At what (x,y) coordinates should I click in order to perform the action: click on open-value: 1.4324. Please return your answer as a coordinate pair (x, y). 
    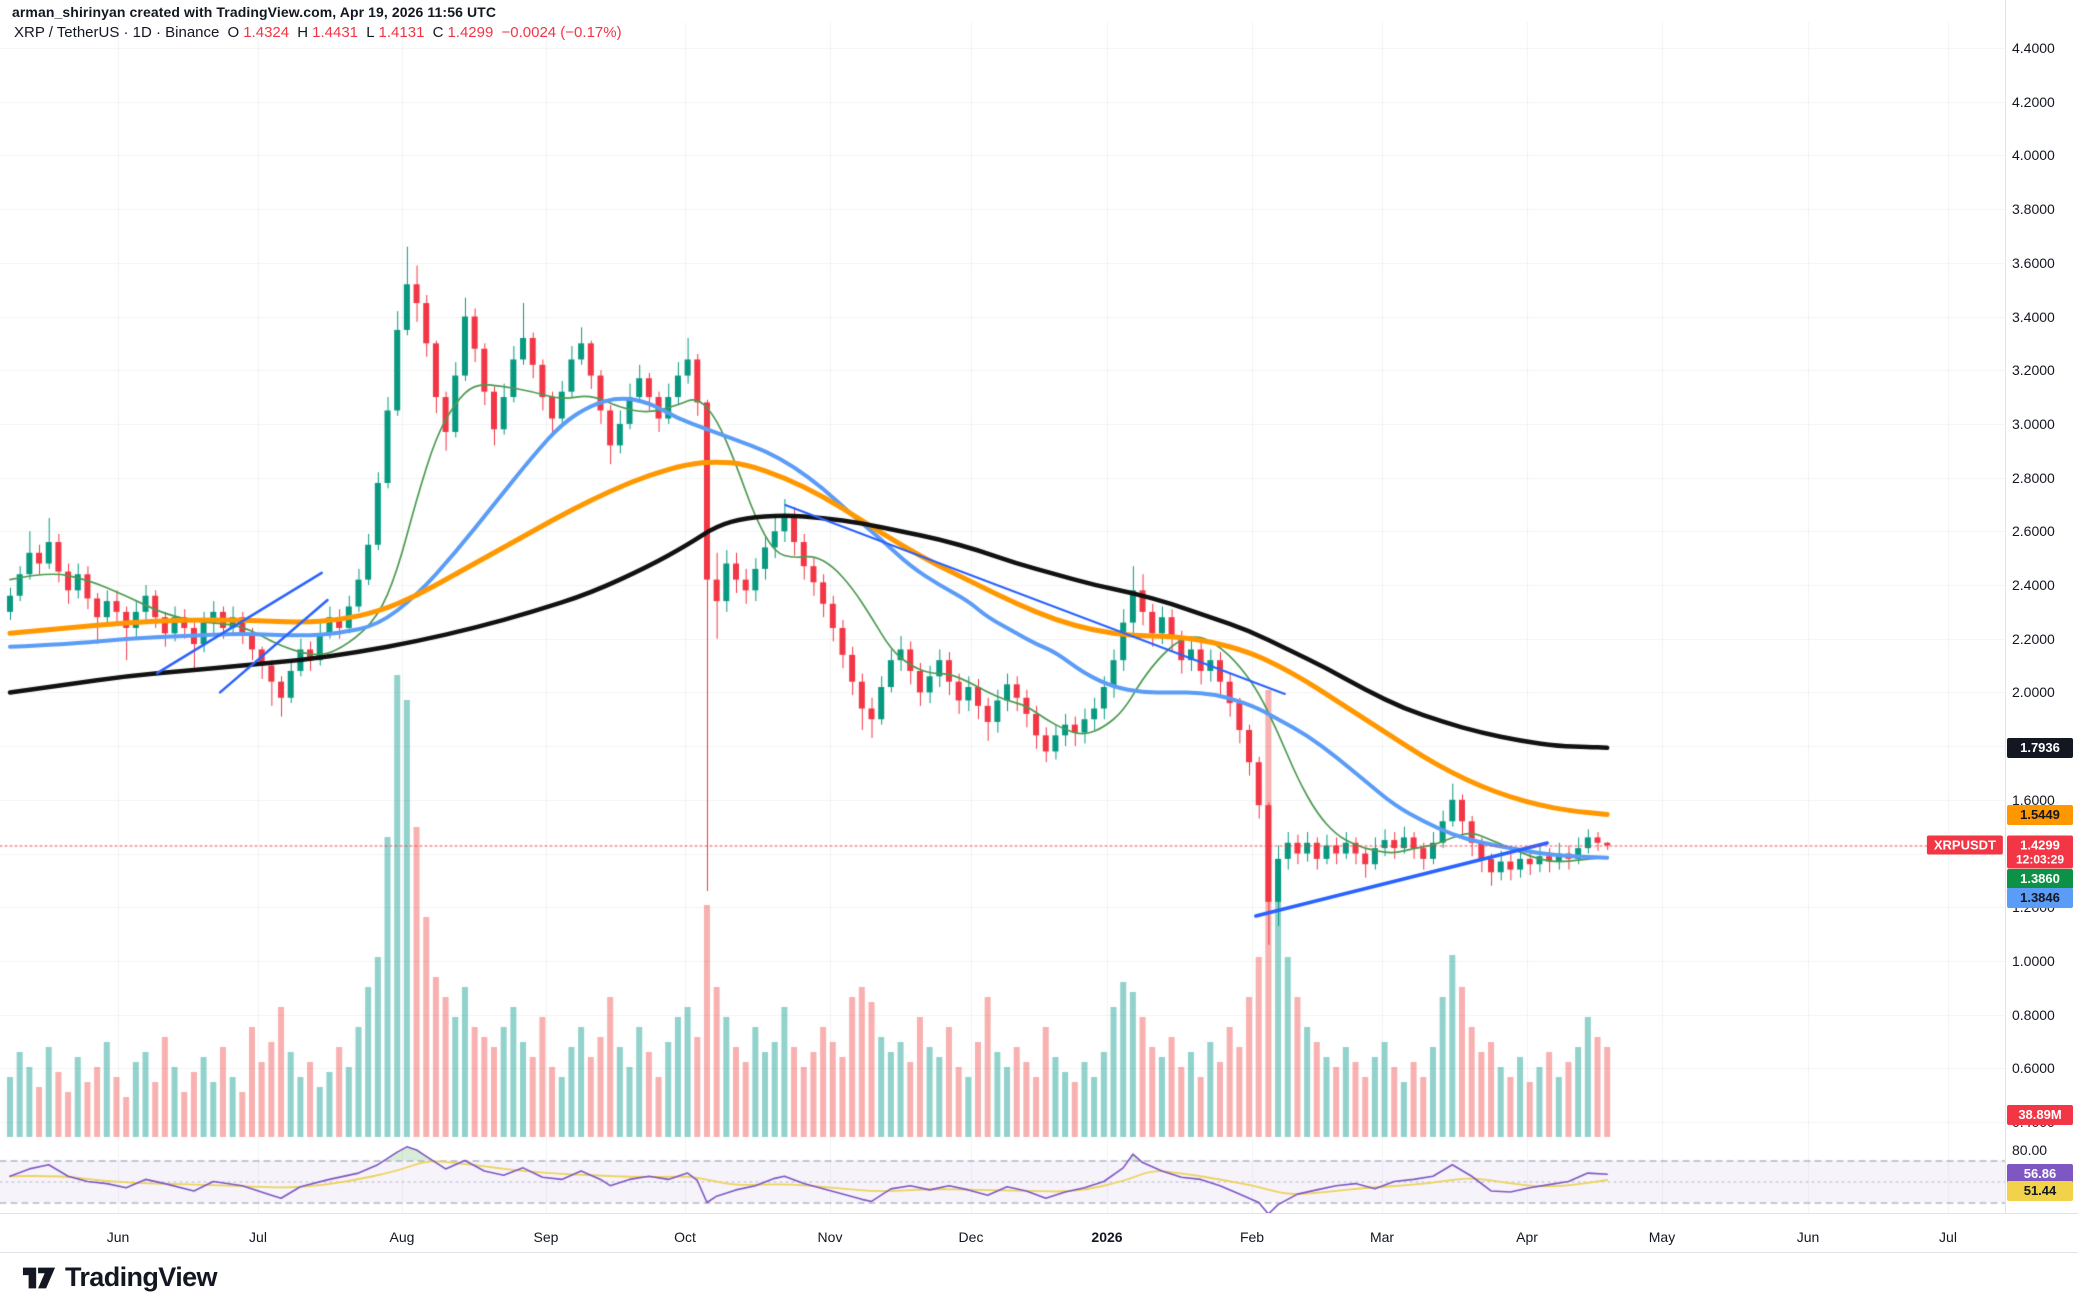
    Looking at the image, I should click on (266, 32).